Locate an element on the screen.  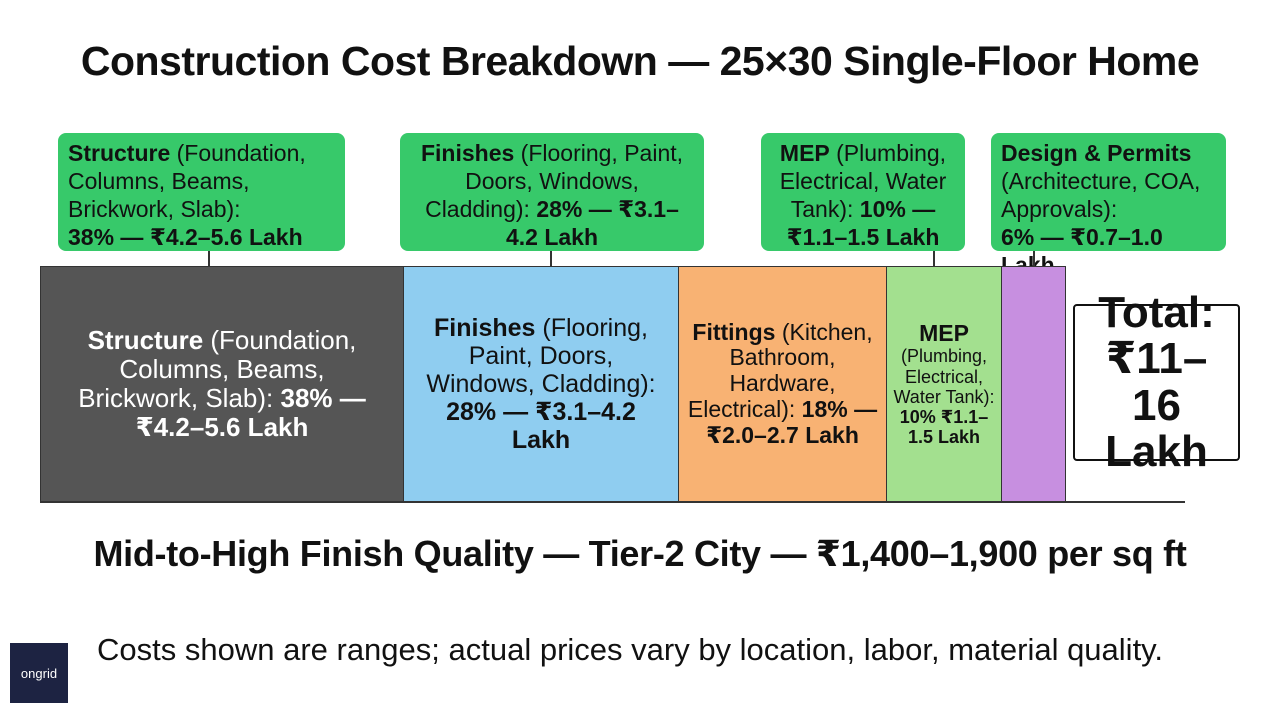
callout-finishes-value: 28% — ₹3.1–4.2 Lakh is located at coordinates (592, 223).